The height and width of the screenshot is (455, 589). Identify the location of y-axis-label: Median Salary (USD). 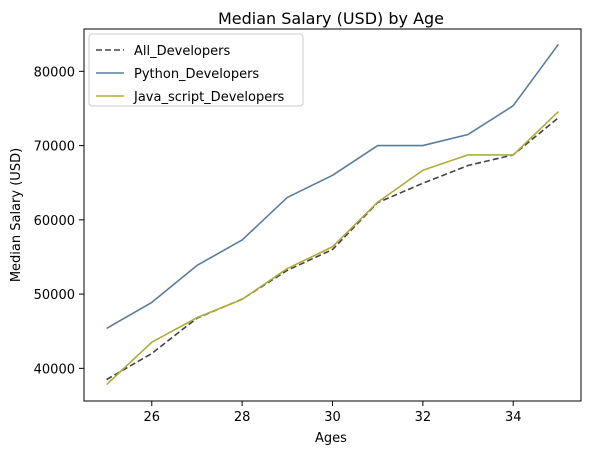
(16, 215).